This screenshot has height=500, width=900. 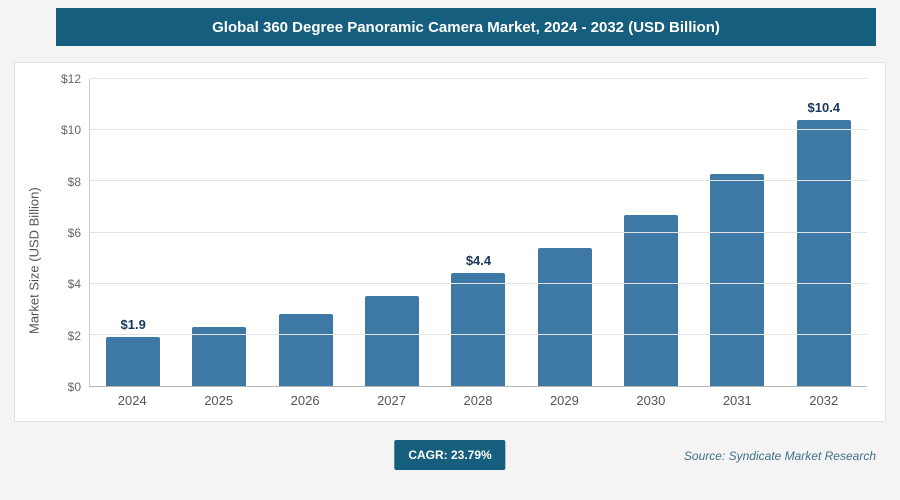 What do you see at coordinates (74, 233) in the screenshot?
I see `y-tick-label: $6` at bounding box center [74, 233].